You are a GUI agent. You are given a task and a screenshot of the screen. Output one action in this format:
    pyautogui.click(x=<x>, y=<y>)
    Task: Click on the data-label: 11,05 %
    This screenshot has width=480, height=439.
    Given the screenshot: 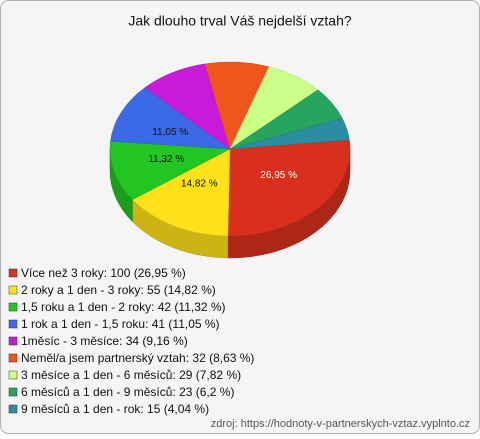 What is the action you would take?
    pyautogui.click(x=170, y=132)
    